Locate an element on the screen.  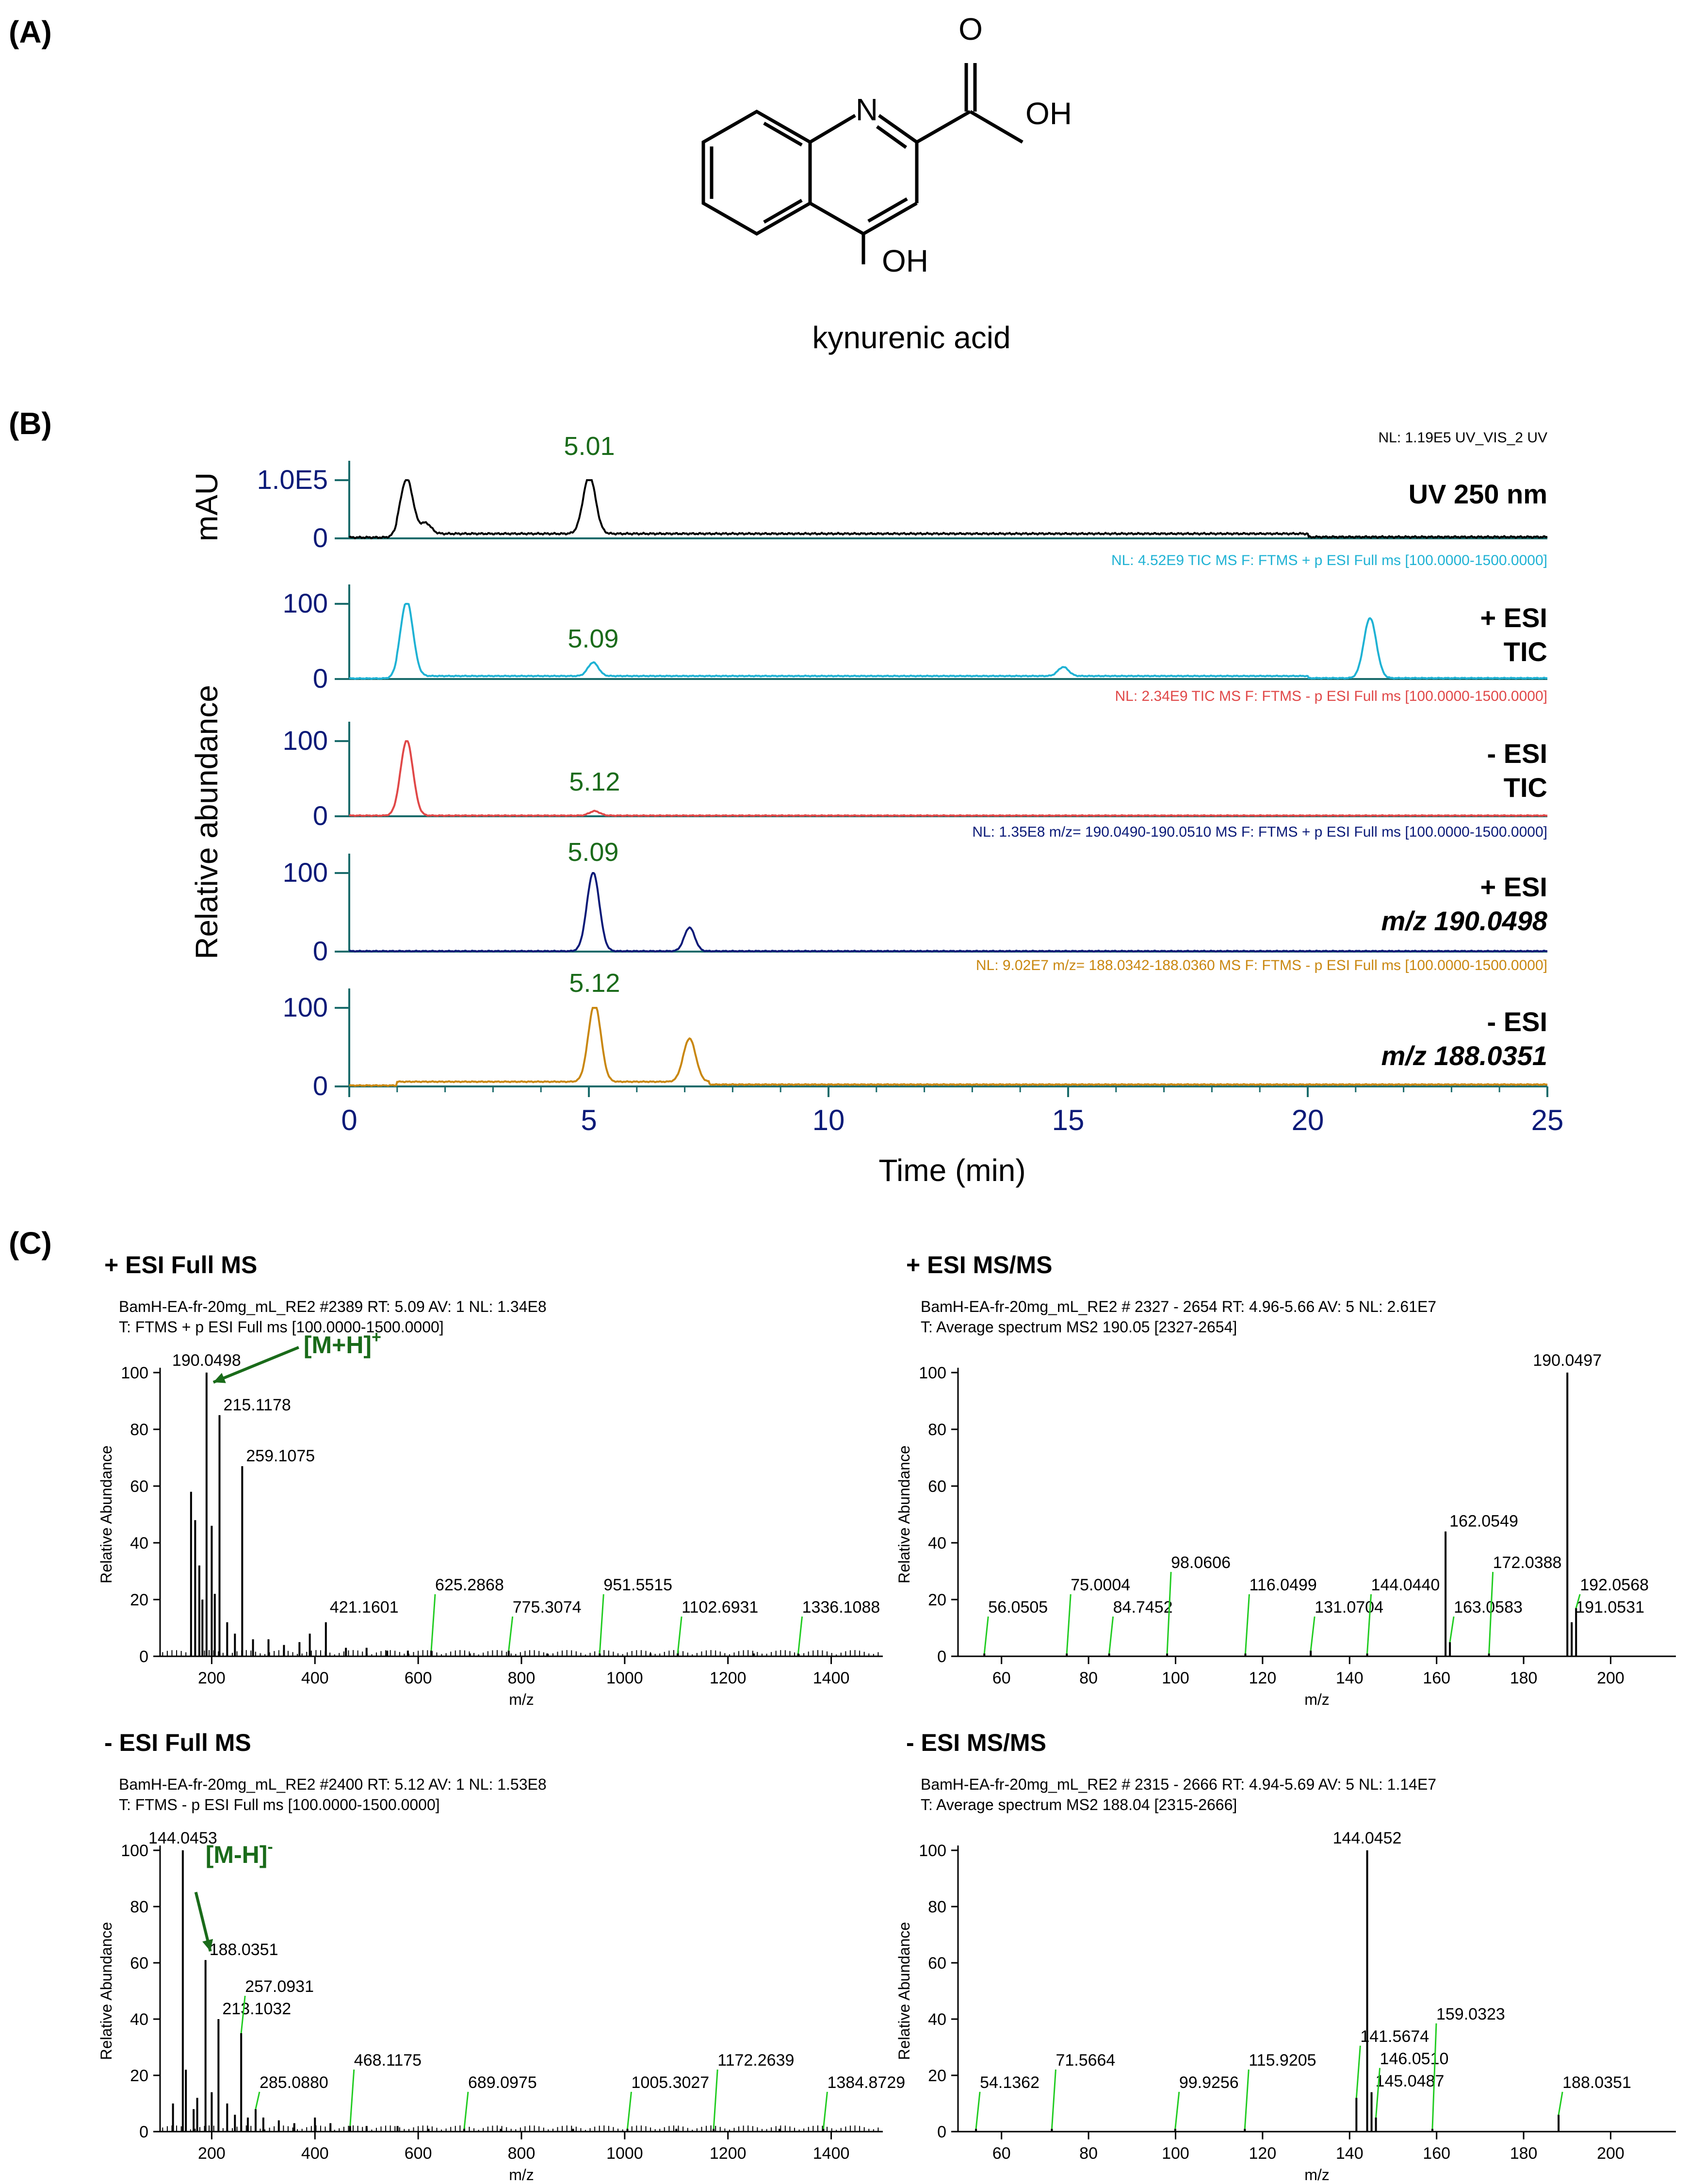
bond-c-oh is located at coordinates (996, 127).